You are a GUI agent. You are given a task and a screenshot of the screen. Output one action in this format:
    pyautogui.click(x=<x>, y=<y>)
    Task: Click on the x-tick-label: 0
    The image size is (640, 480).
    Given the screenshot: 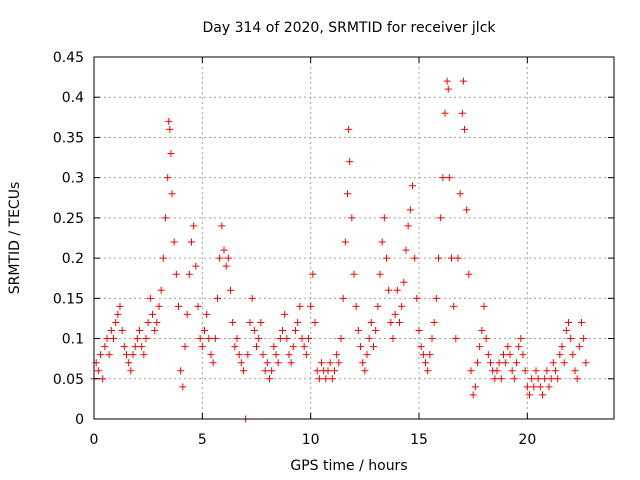 What is the action you would take?
    pyautogui.click(x=94, y=440)
    